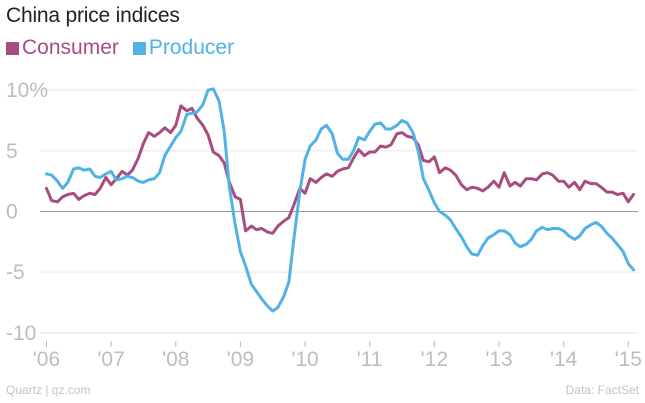 This screenshot has width=645, height=403. What do you see at coordinates (70, 47) in the screenshot?
I see `legend-label-consumer: Consumer` at bounding box center [70, 47].